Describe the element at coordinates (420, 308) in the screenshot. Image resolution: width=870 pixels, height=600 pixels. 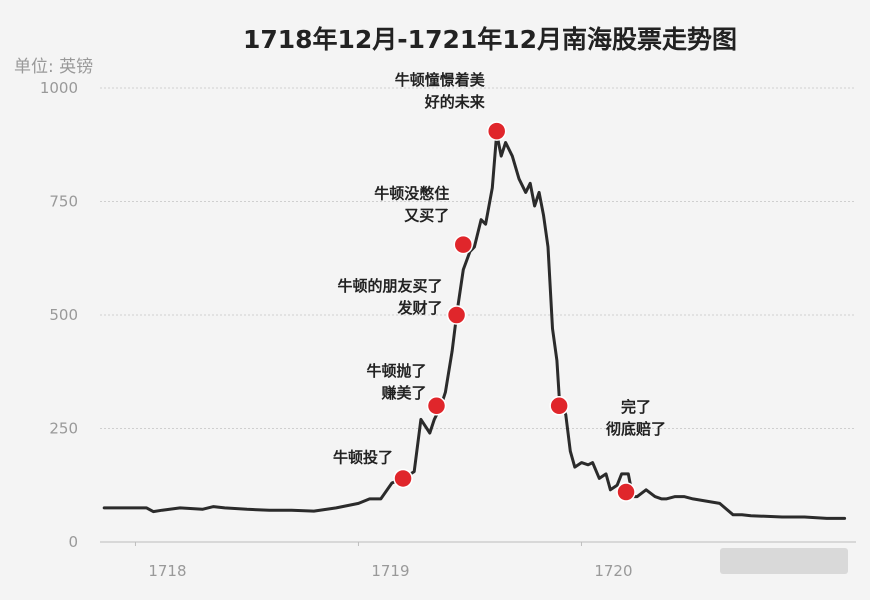
I see `annotation-label: 发财了` at that location.